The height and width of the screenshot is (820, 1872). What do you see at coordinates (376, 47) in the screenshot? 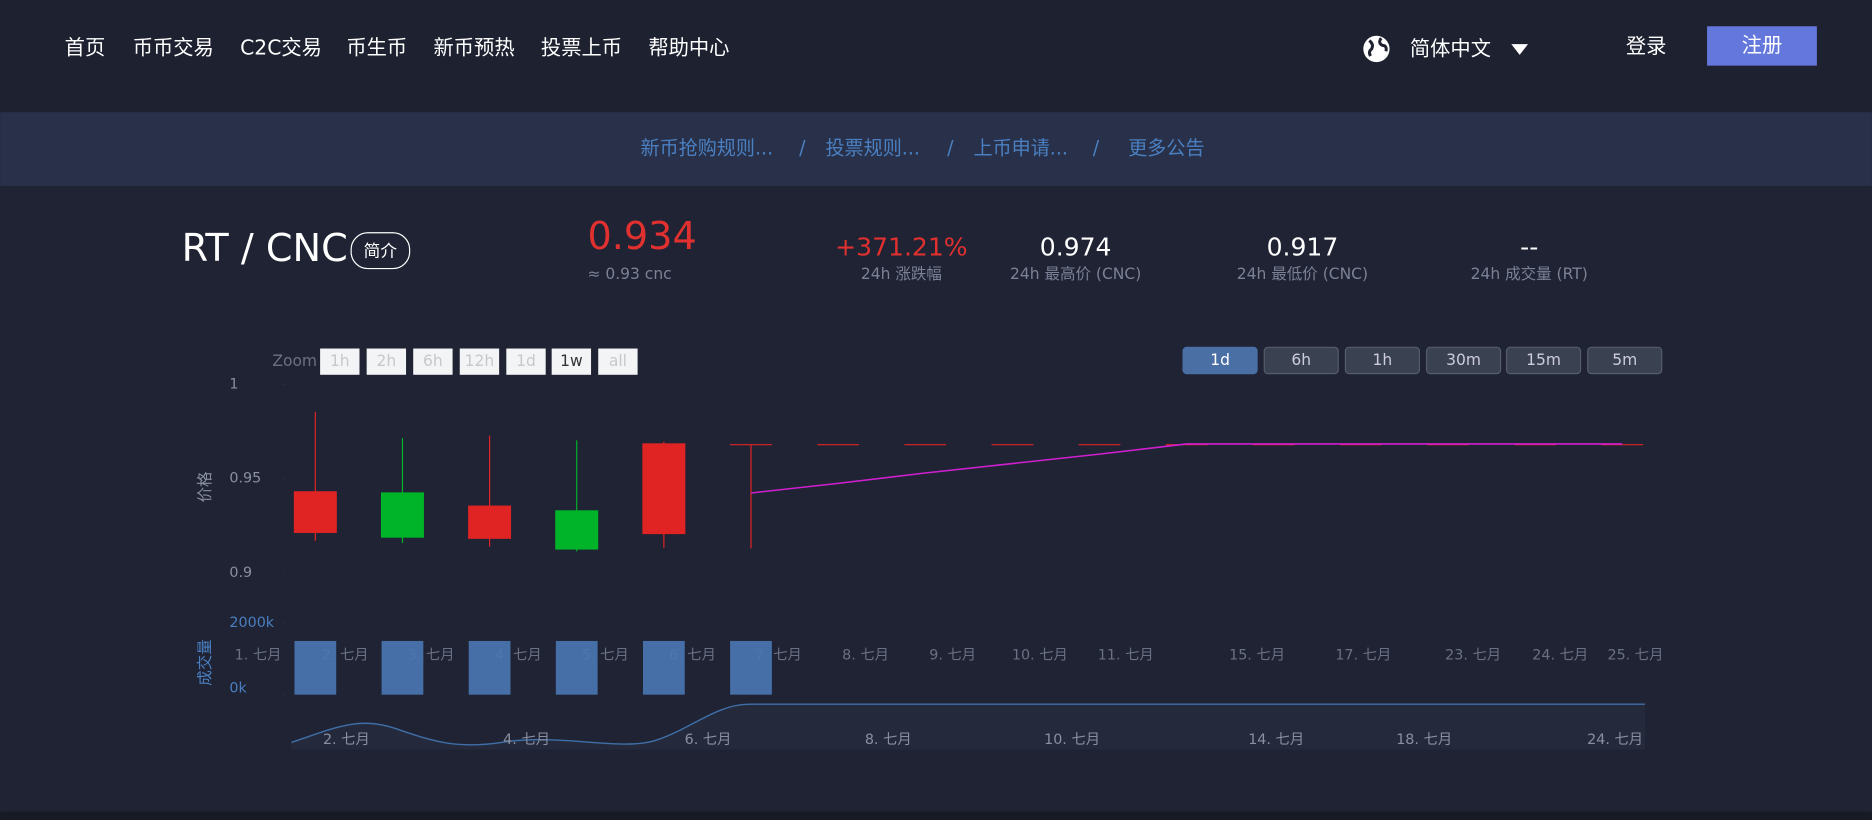
I see `nav-item: 币生币` at bounding box center [376, 47].